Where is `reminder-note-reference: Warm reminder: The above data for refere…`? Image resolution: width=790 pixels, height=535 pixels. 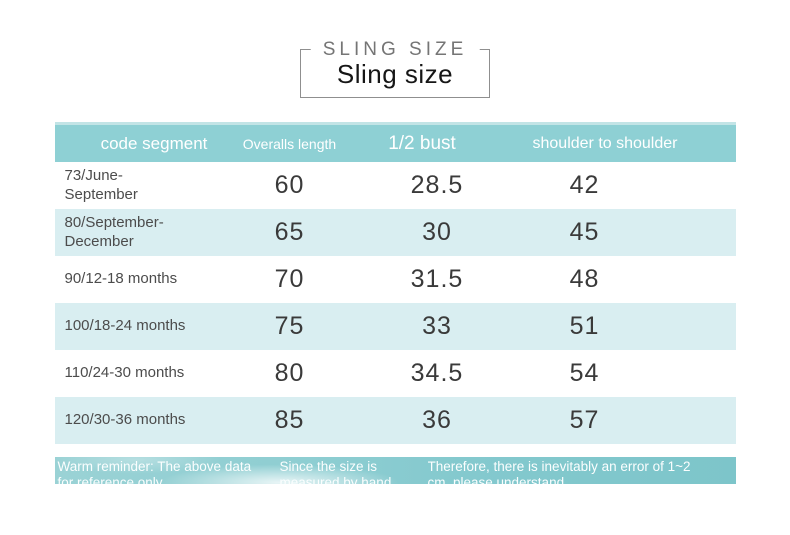
reminder-note-reference: Warm reminder: The above data for refere… is located at coordinates (154, 471).